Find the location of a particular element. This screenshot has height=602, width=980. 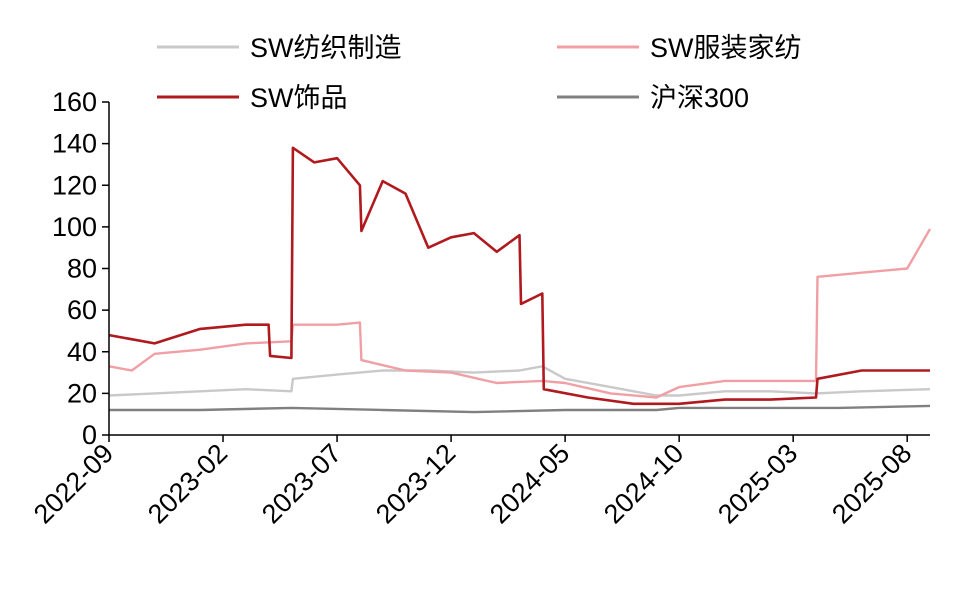

y-tick-label: 80 is located at coordinates (82, 269).